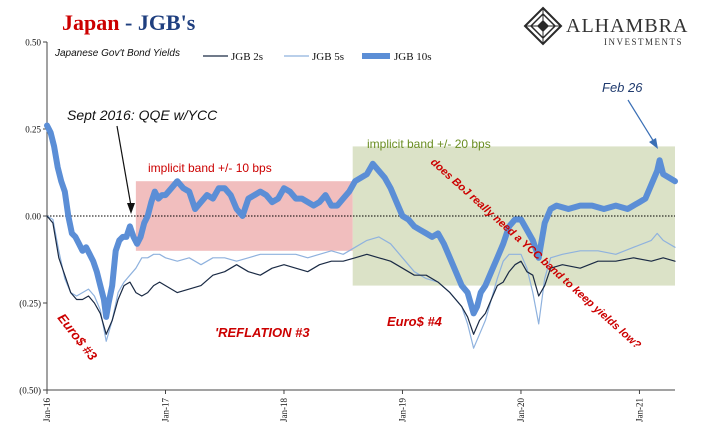 The image size is (705, 446). What do you see at coordinates (262, 332) in the screenshot?
I see `annotation-reflation3: 'REFLATION #3` at bounding box center [262, 332].